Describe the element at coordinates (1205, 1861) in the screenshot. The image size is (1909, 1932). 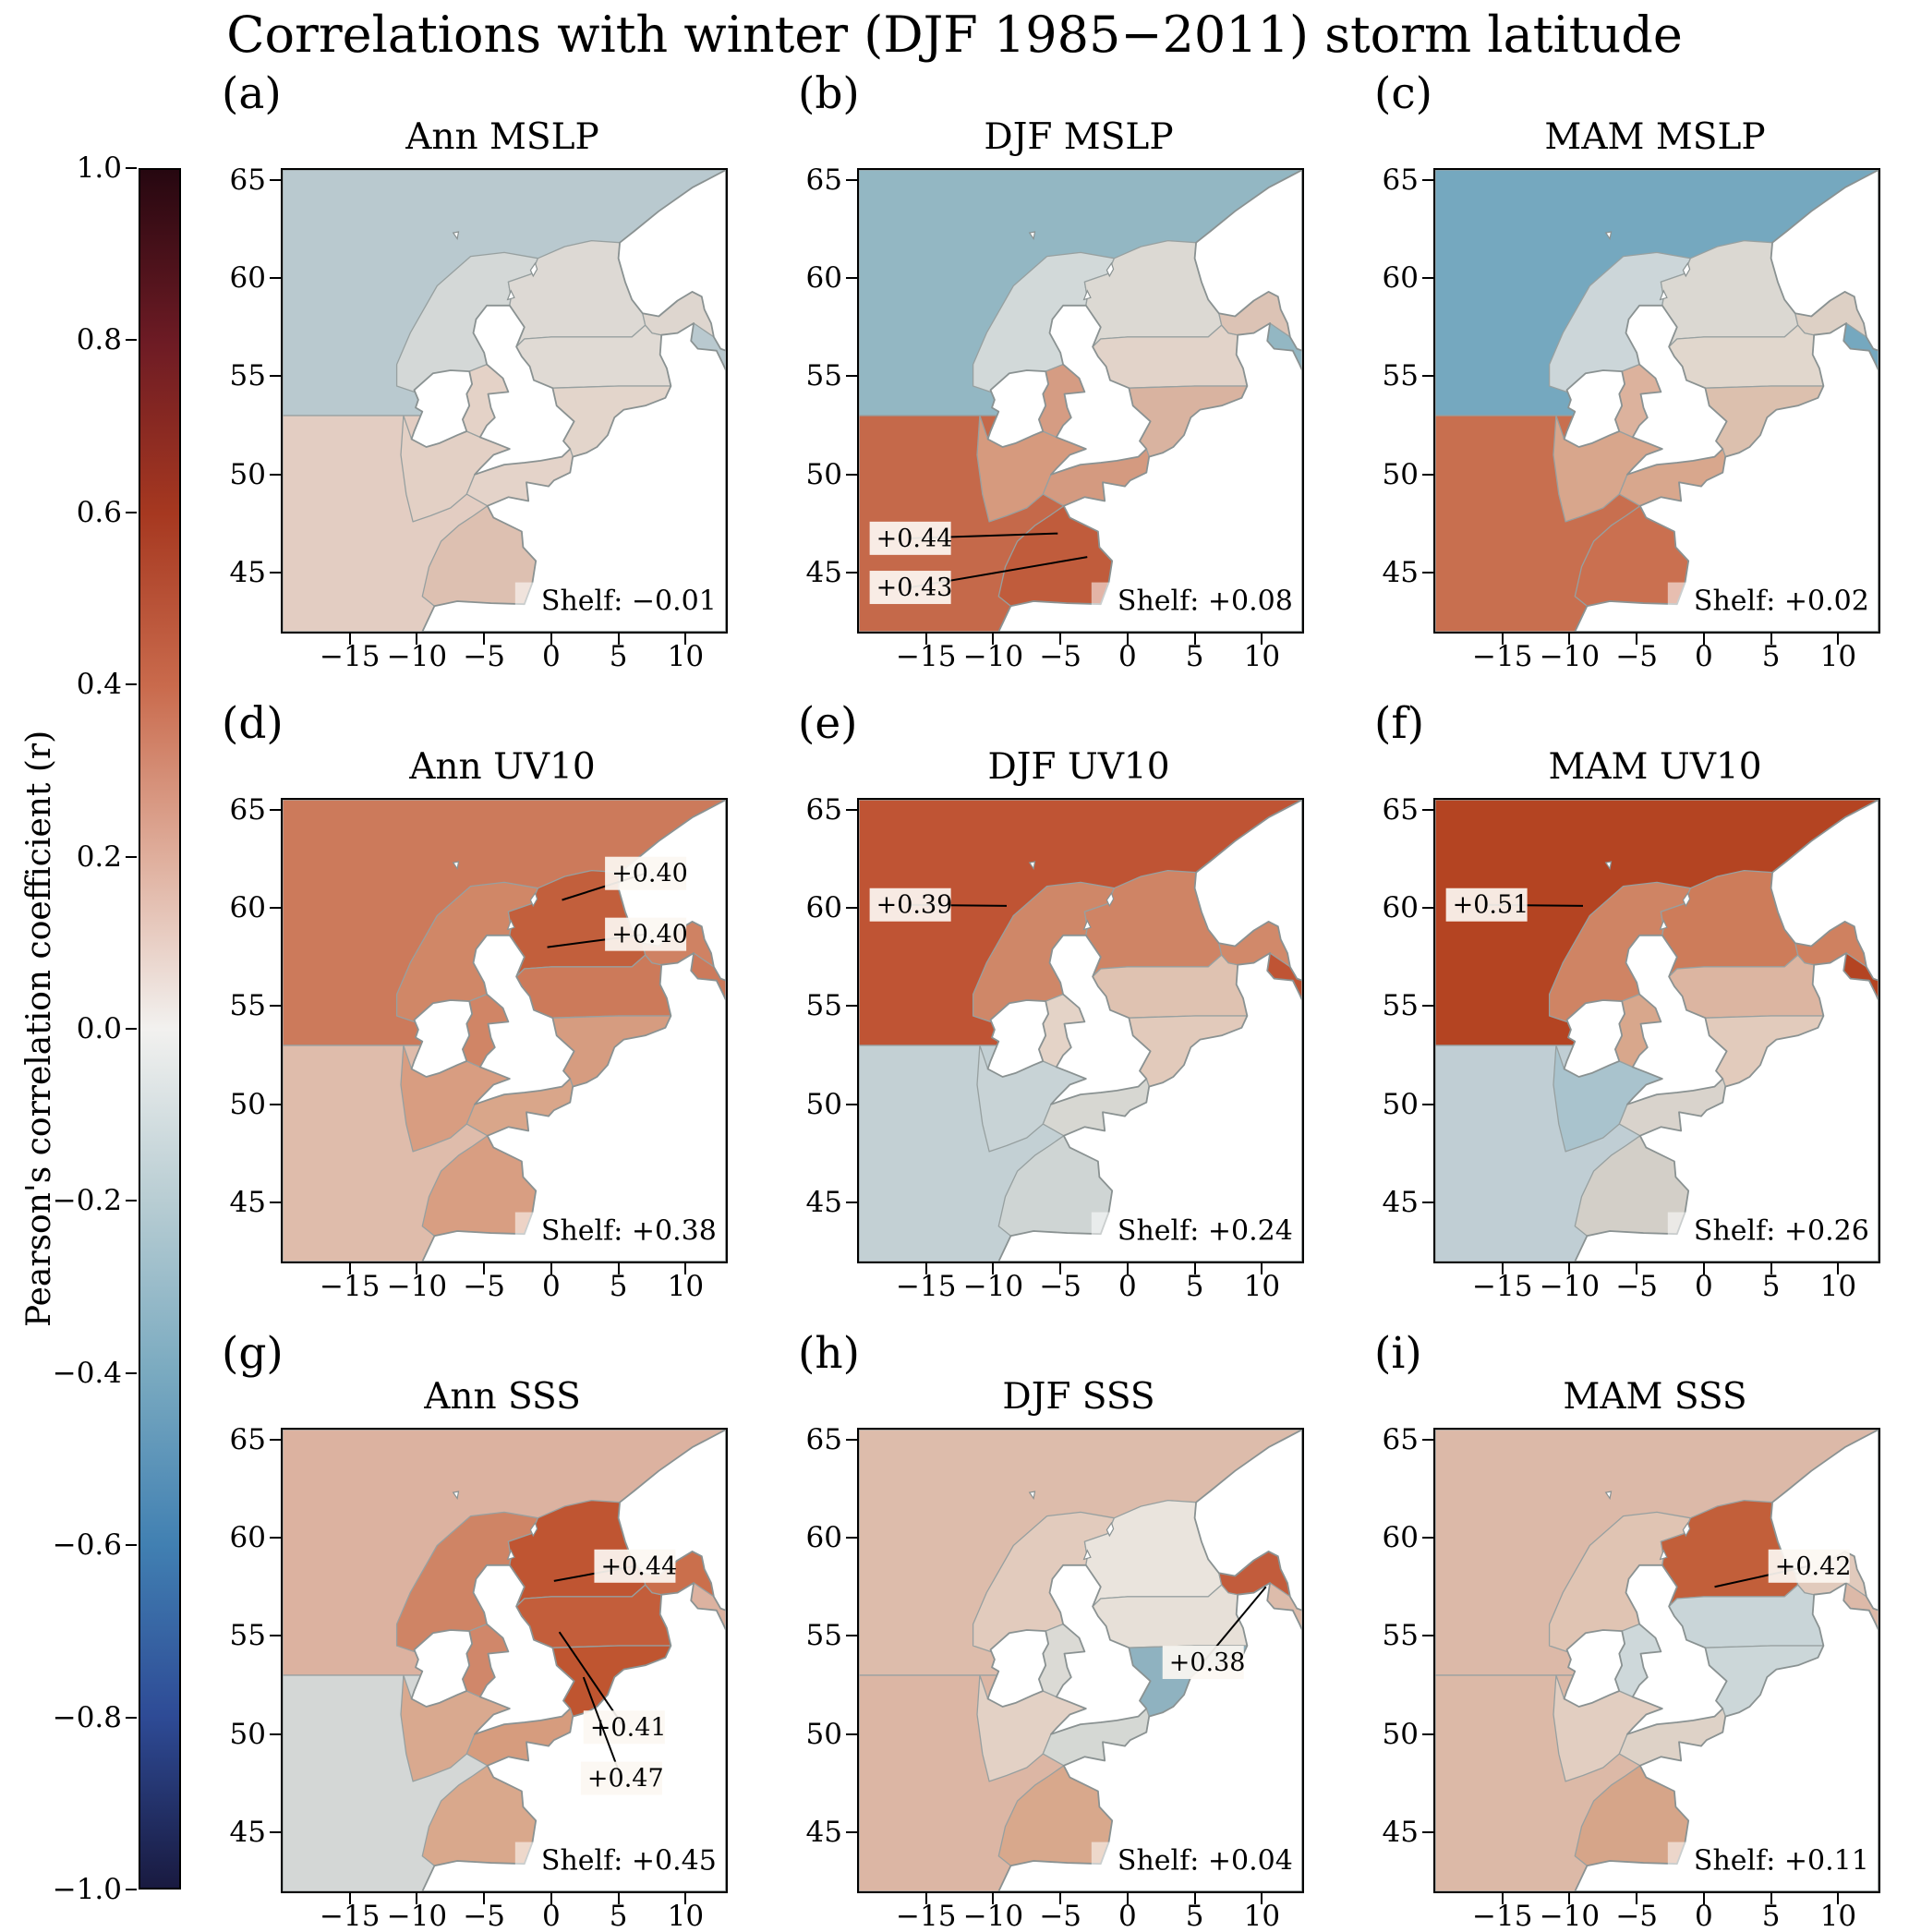
I see `shelf-value: Shelf: +0.04` at that location.